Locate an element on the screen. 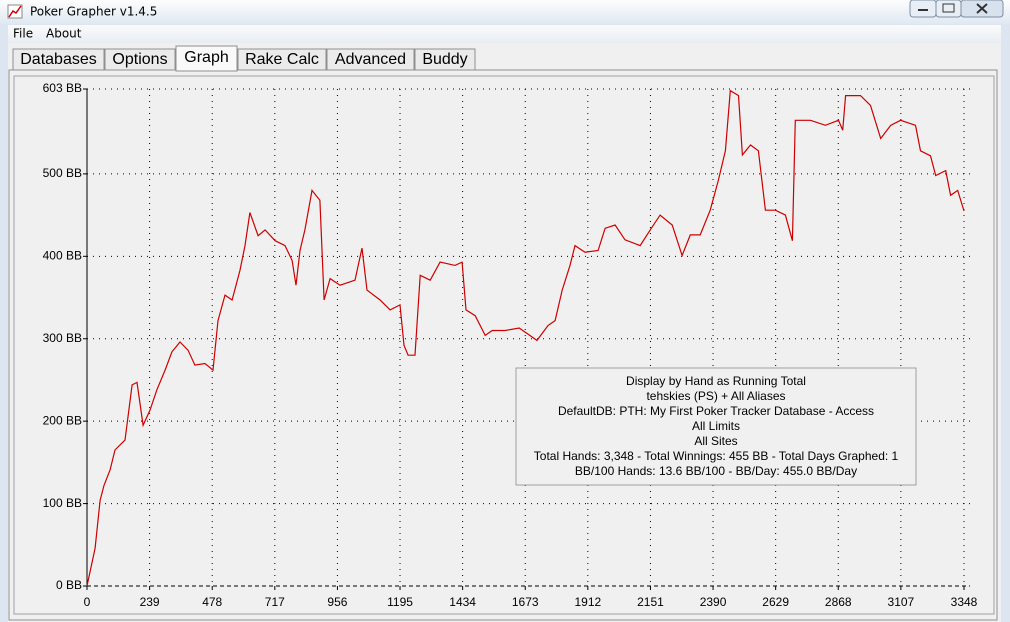 This screenshot has height=622, width=1010. tab-label: Graph is located at coordinates (206, 57).